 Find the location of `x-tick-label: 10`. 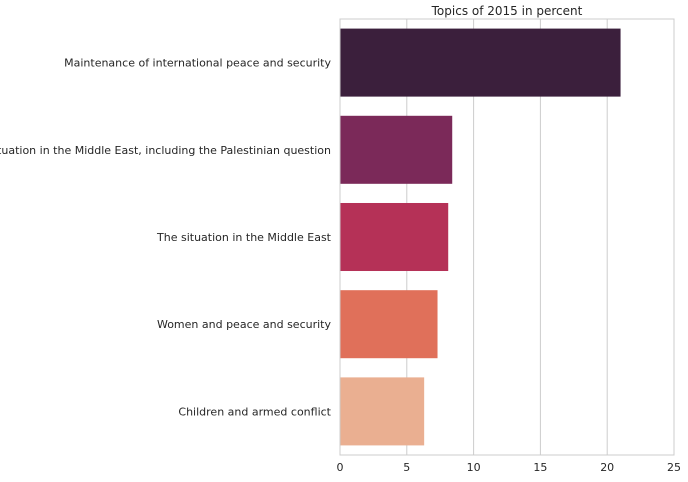

x-tick-label: 10 is located at coordinates (474, 467).